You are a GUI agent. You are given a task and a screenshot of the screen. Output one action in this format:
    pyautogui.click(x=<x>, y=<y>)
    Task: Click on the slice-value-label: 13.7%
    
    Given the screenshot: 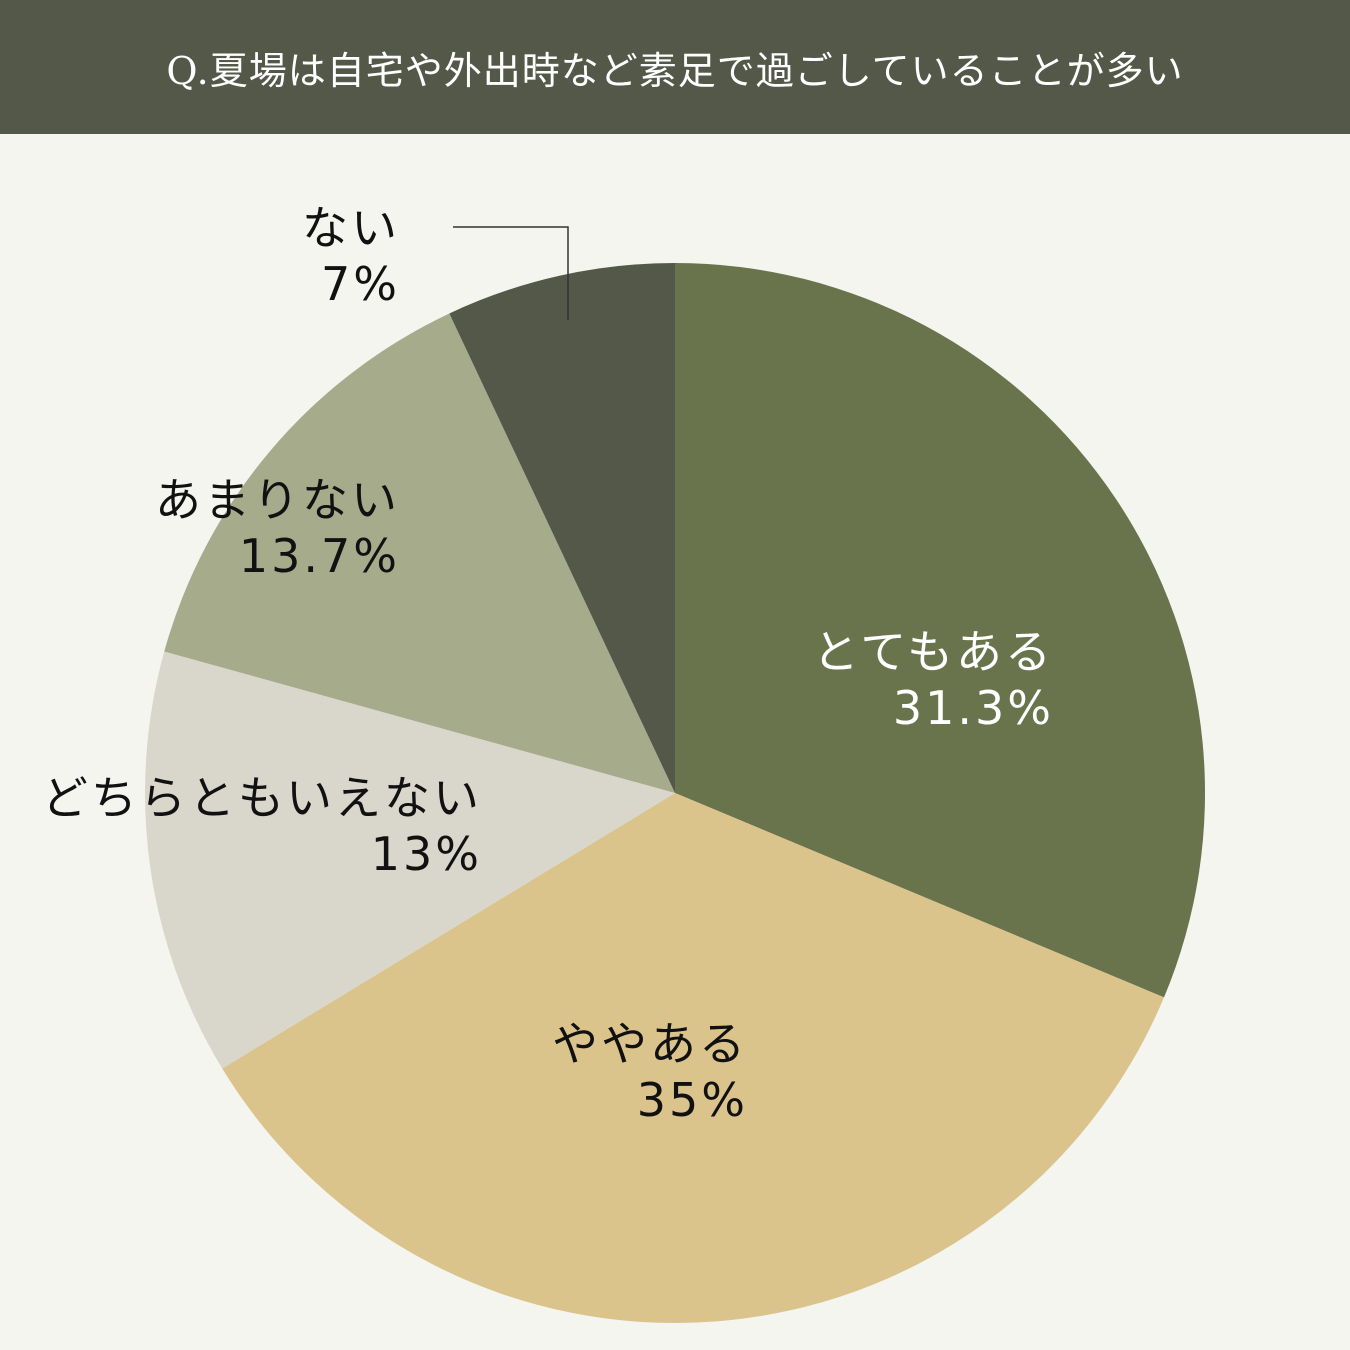 What is the action you would take?
    pyautogui.click(x=319, y=556)
    